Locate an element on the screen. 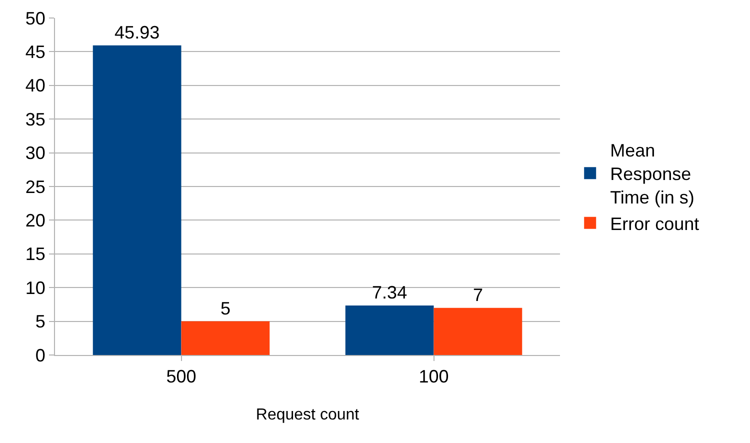  x-tick-label: 500 is located at coordinates (181, 376).